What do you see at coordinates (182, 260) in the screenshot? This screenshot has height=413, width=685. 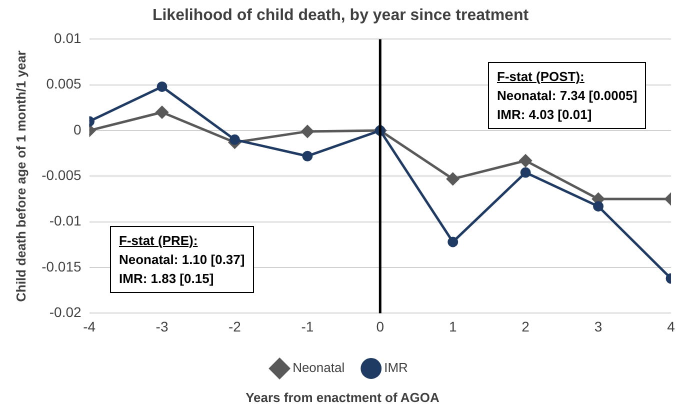 I see `annotation: F-stat (PRE): Neonatal: 1.10 [0.37] IMR: 1.83 [0.15]` at bounding box center [182, 260].